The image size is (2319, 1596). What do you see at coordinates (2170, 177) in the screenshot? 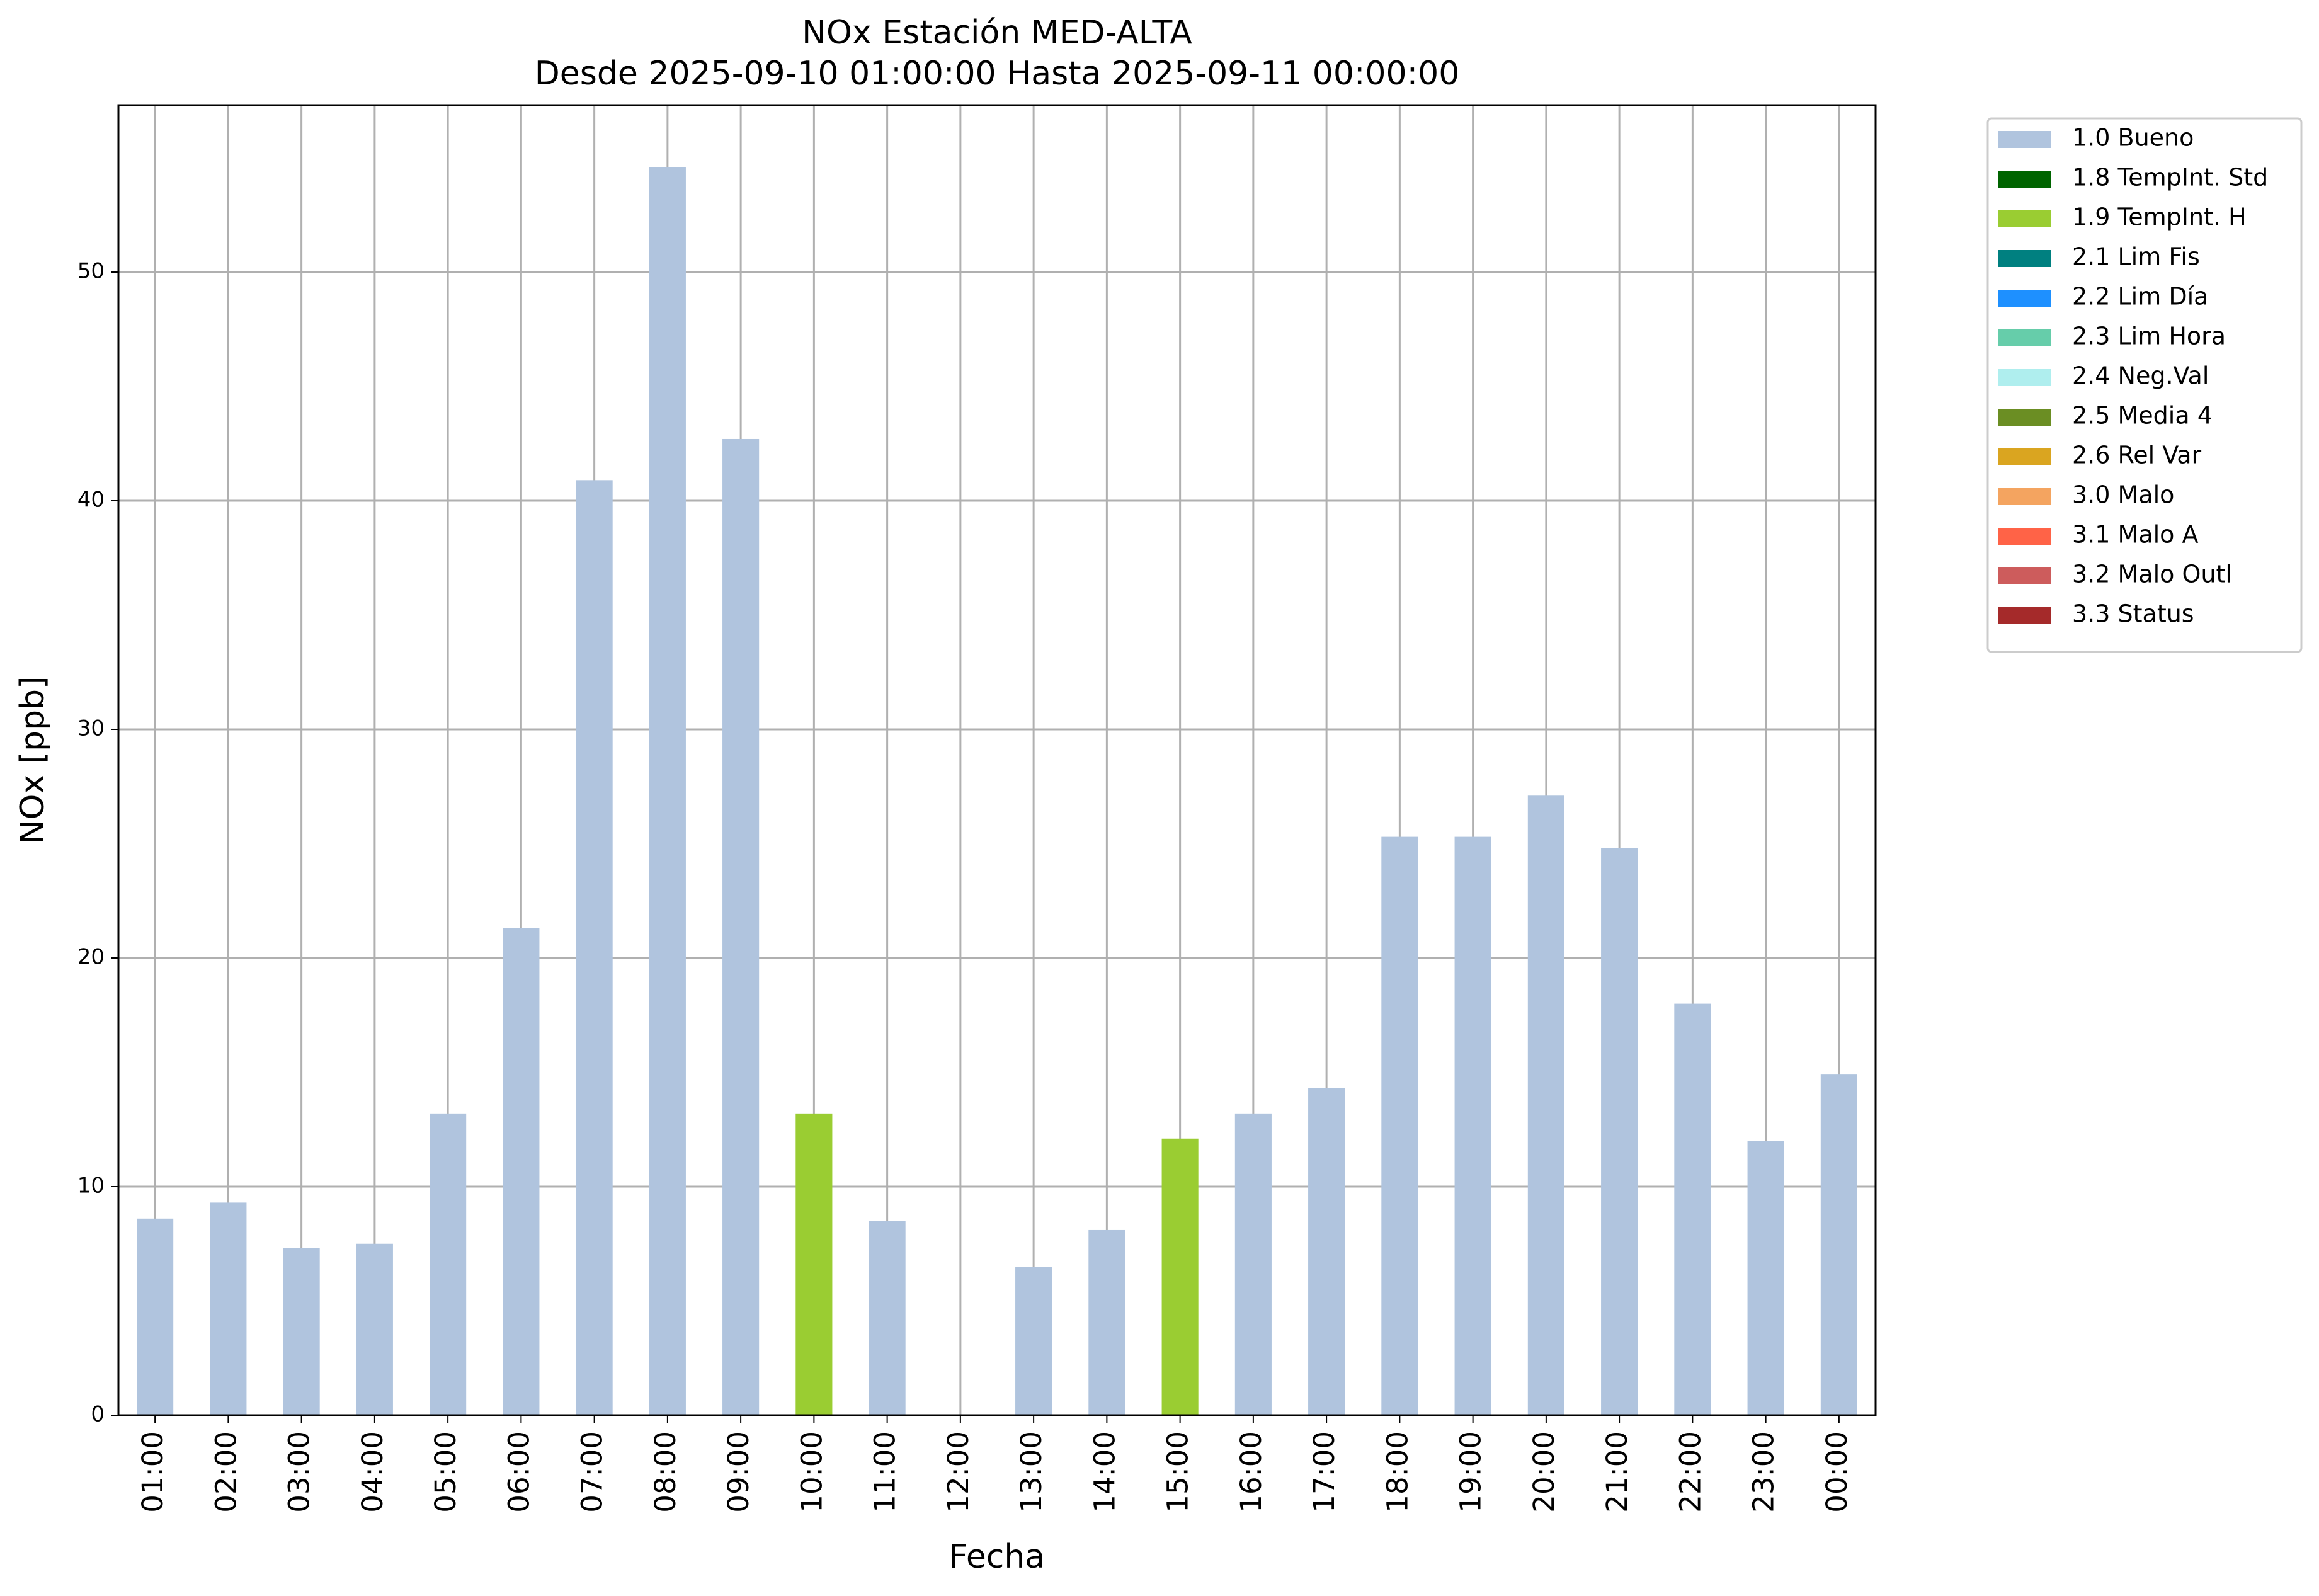
I see `legend-label: 1.8 TempInt. Std` at bounding box center [2170, 177].